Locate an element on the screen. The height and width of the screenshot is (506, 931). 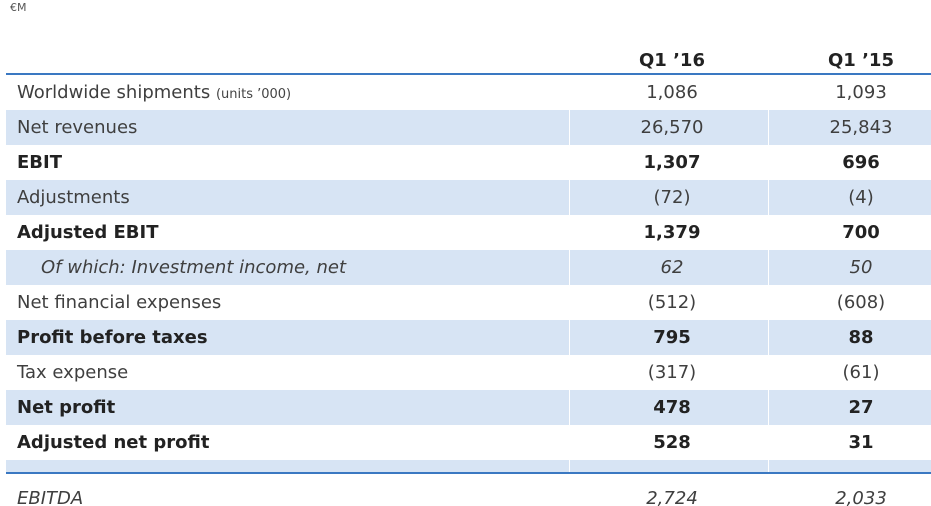
value-q1-16: 1,086 is located at coordinates (672, 92).